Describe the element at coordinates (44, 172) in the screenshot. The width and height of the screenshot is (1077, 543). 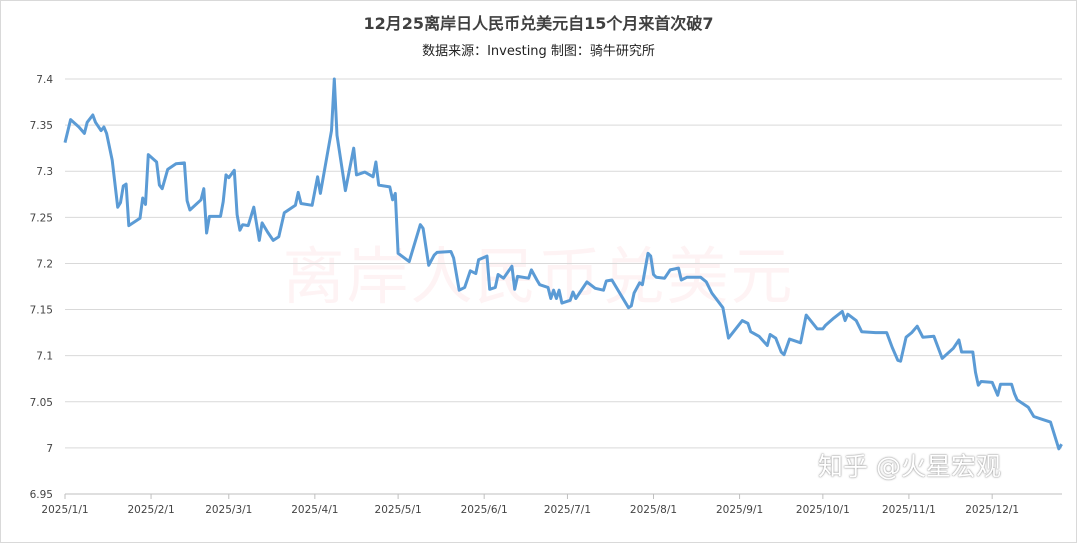
I see `y-tick-label: 7.3` at that location.